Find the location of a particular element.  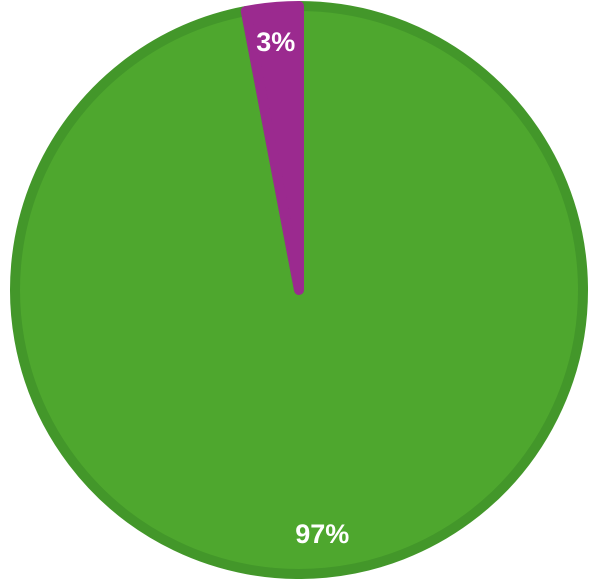

slice-label: 3% is located at coordinates (275, 42).